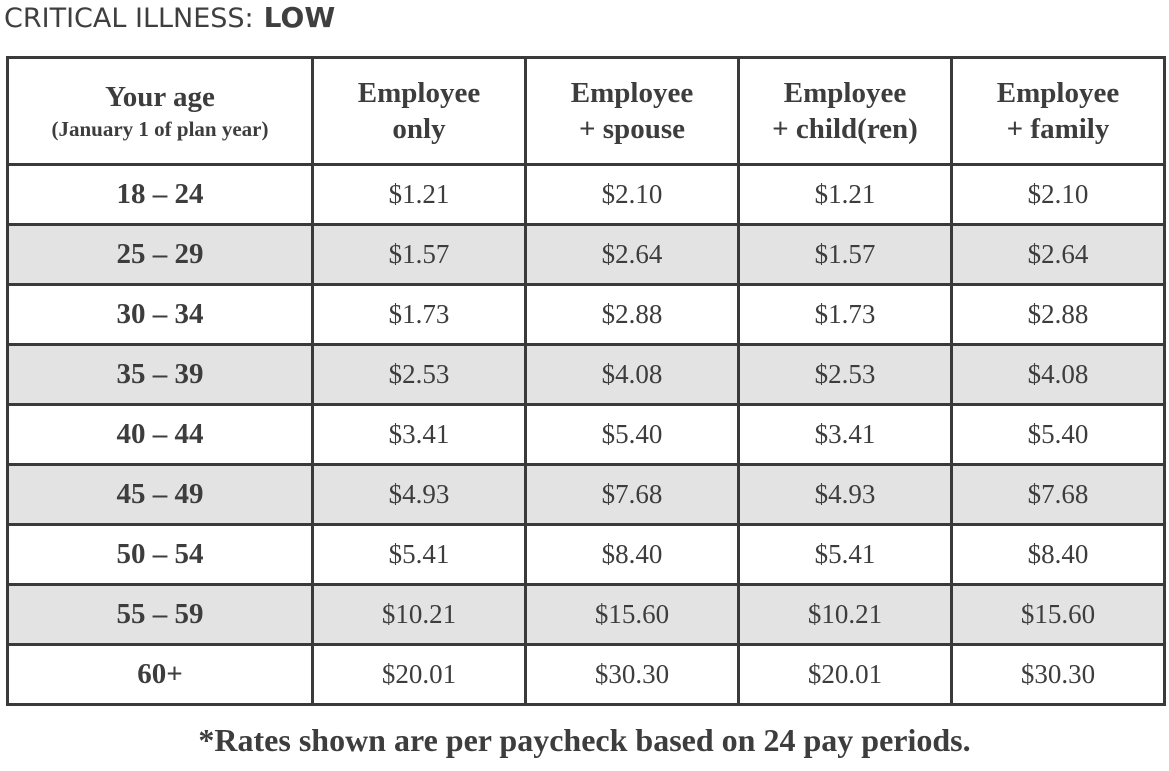  Describe the element at coordinates (1058, 374) in the screenshot. I see `rate-employee-family: $4.08` at that location.